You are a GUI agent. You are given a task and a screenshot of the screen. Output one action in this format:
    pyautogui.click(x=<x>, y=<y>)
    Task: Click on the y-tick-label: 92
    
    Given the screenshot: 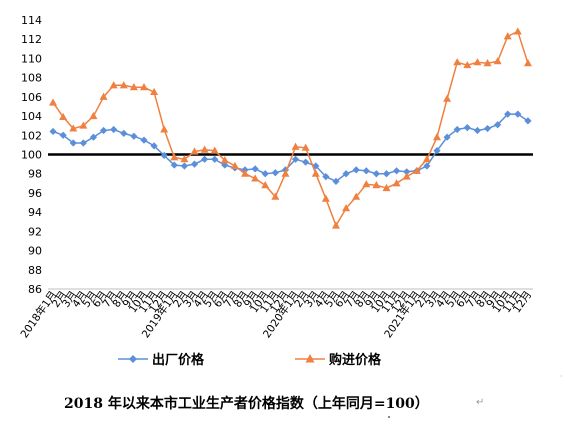 What is the action you would take?
    pyautogui.click(x=35, y=231)
    